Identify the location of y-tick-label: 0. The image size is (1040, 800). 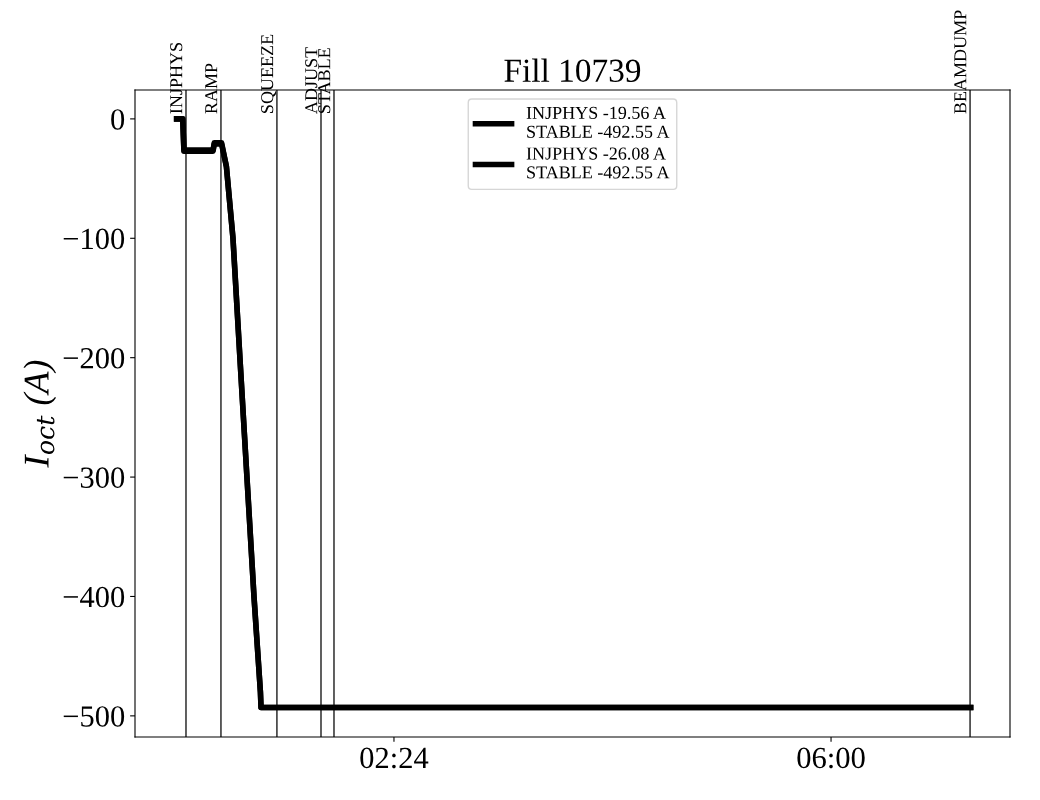
(118, 119).